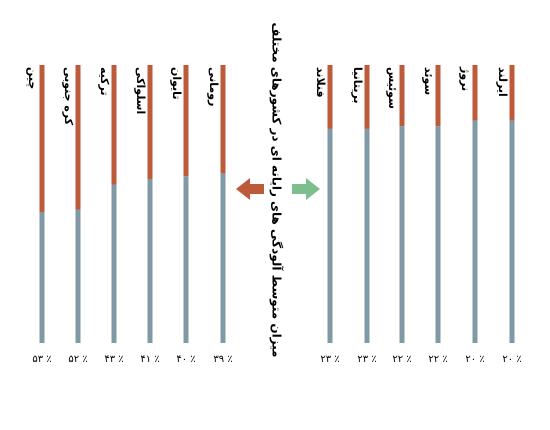 This screenshot has height=430, width=550. What do you see at coordinates (428, 81) in the screenshot?
I see `category-label: سوئد` at bounding box center [428, 81].